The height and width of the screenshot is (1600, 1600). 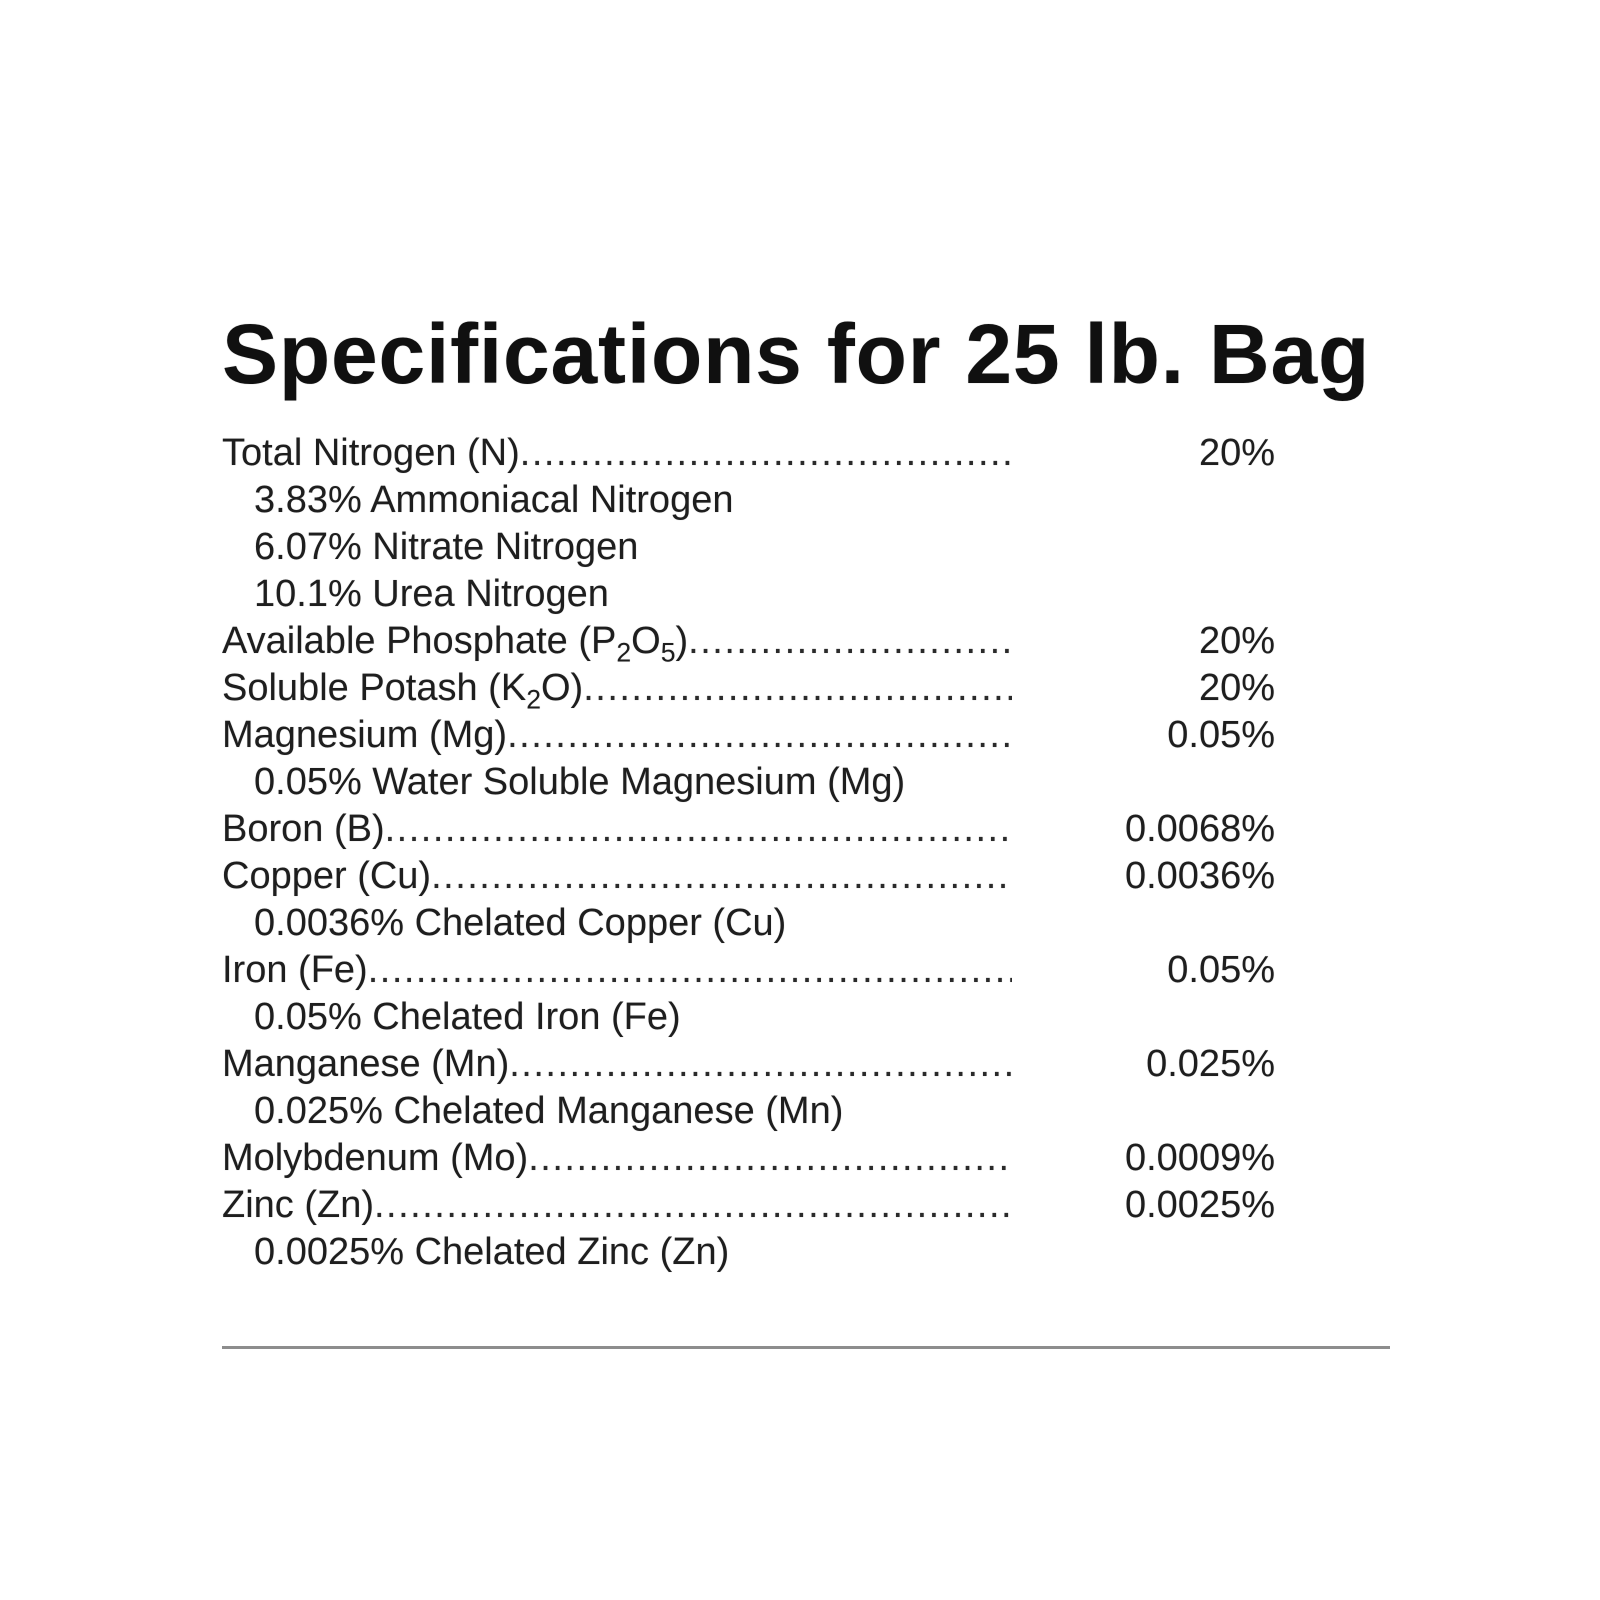 I want to click on nutrient-value: 0.025%, so click(x=1210, y=1064).